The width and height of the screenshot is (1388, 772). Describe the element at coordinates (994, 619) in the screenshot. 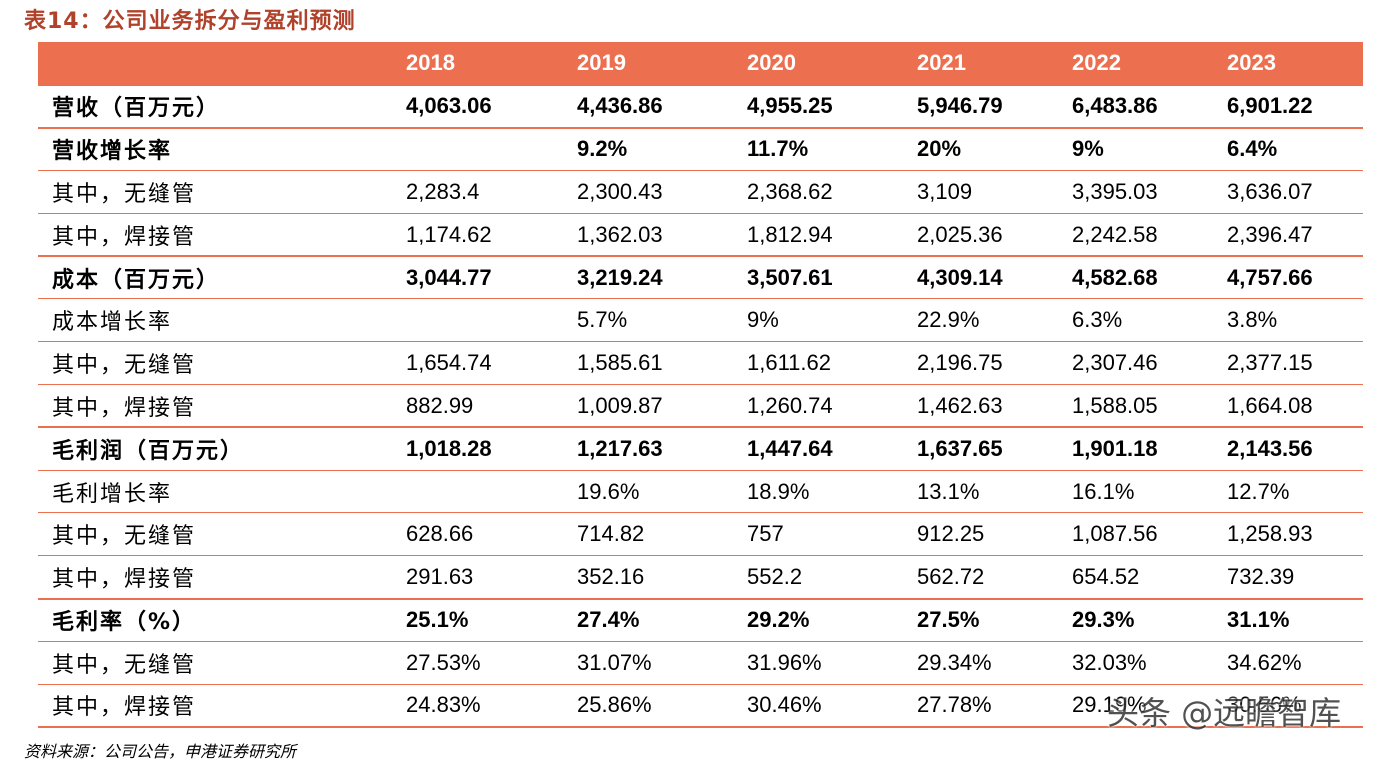

I see `cell-2021: 27.5%` at that location.